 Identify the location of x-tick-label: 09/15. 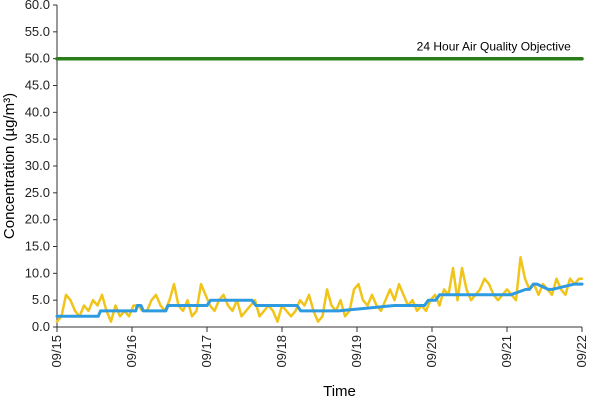
(56, 351).